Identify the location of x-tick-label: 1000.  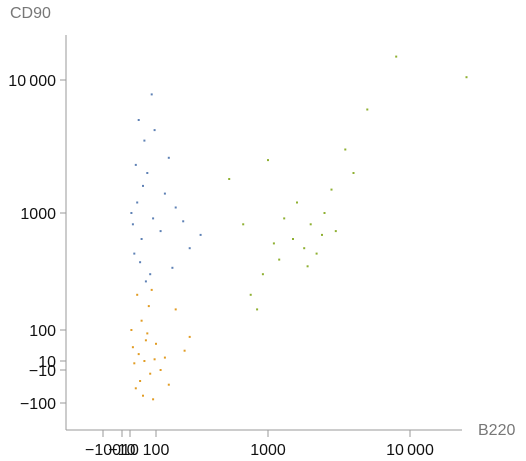
(268, 450).